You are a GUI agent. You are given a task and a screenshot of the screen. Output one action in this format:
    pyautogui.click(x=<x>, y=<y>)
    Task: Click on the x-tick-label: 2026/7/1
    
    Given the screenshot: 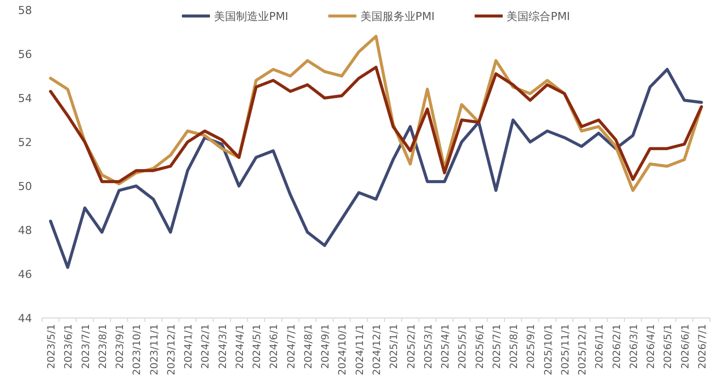 What is the action you would take?
    pyautogui.click(x=702, y=346)
    